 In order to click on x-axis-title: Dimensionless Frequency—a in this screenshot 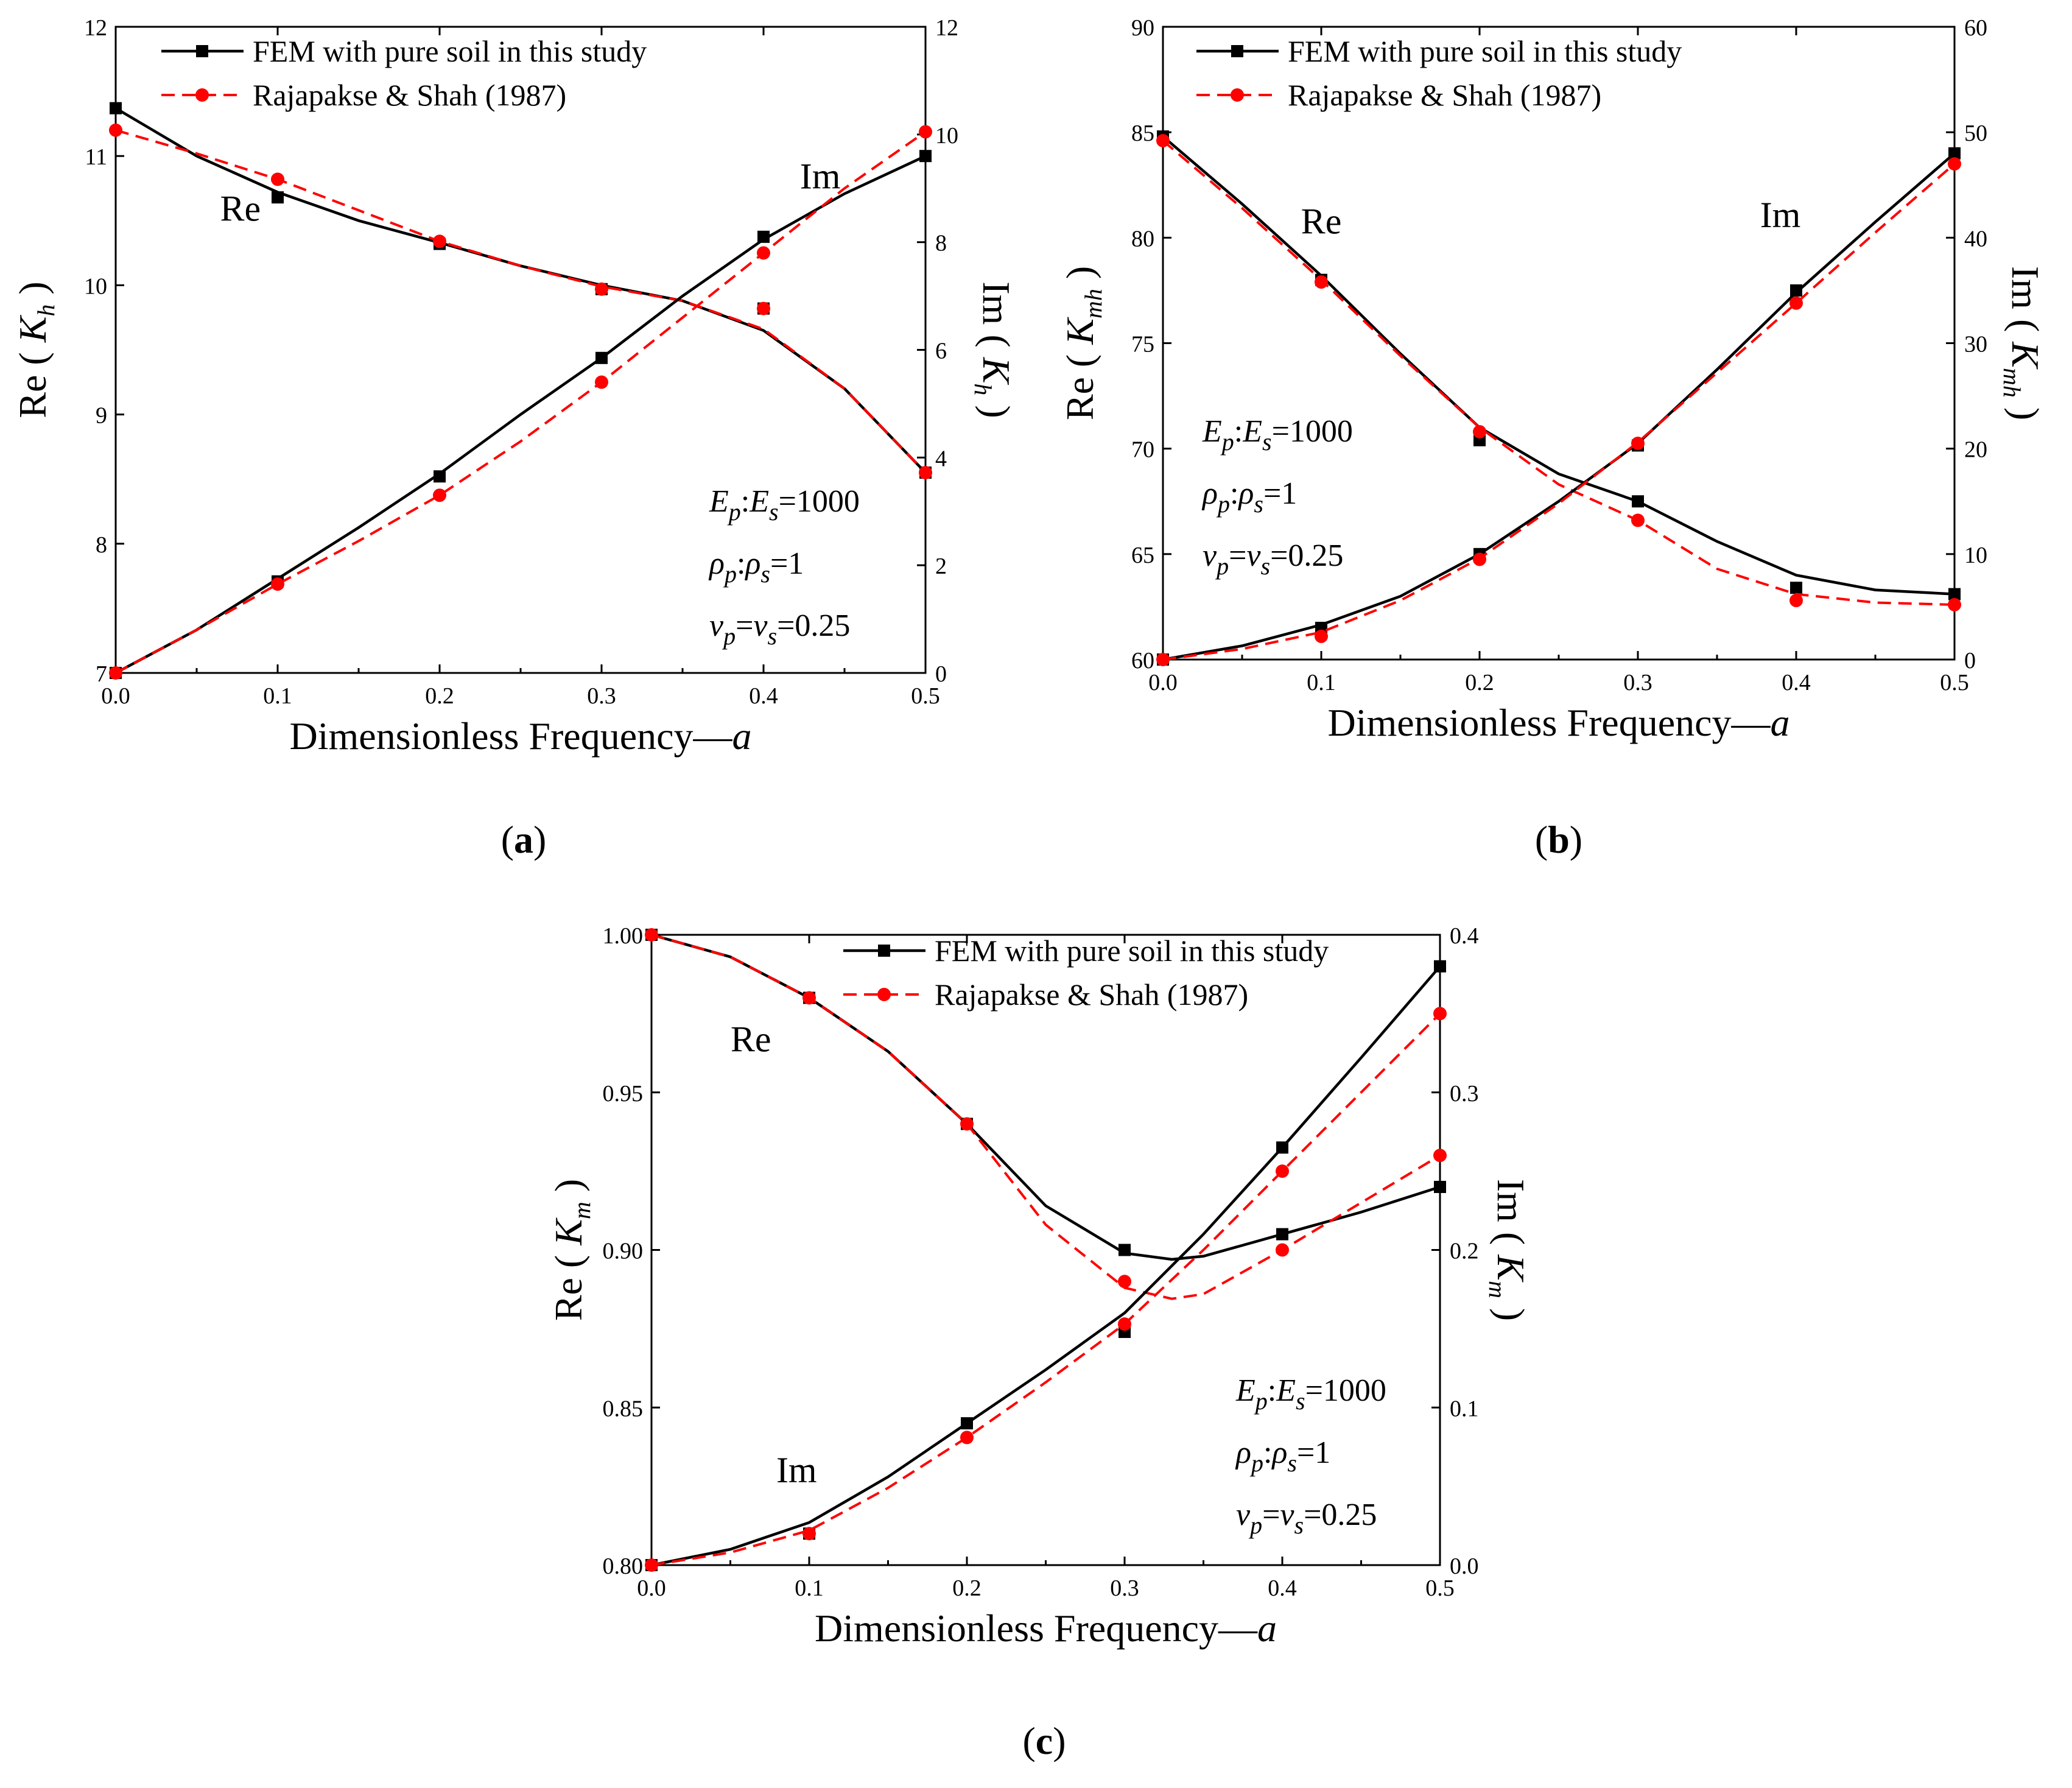, I will do `click(1046, 1628)`.